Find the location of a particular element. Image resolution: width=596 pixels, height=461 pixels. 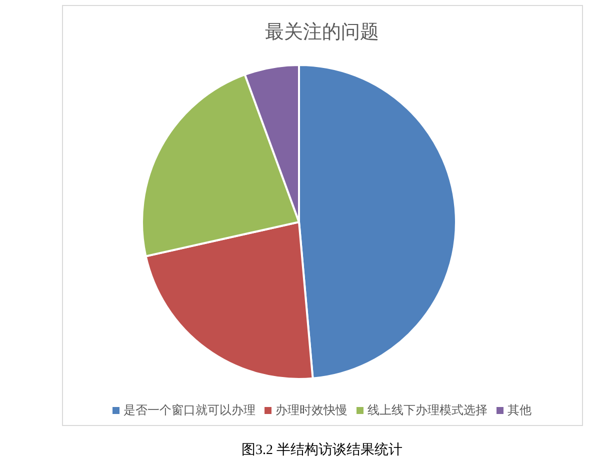

legend-label: 线上线下办理模式选择 is located at coordinates (428, 410).